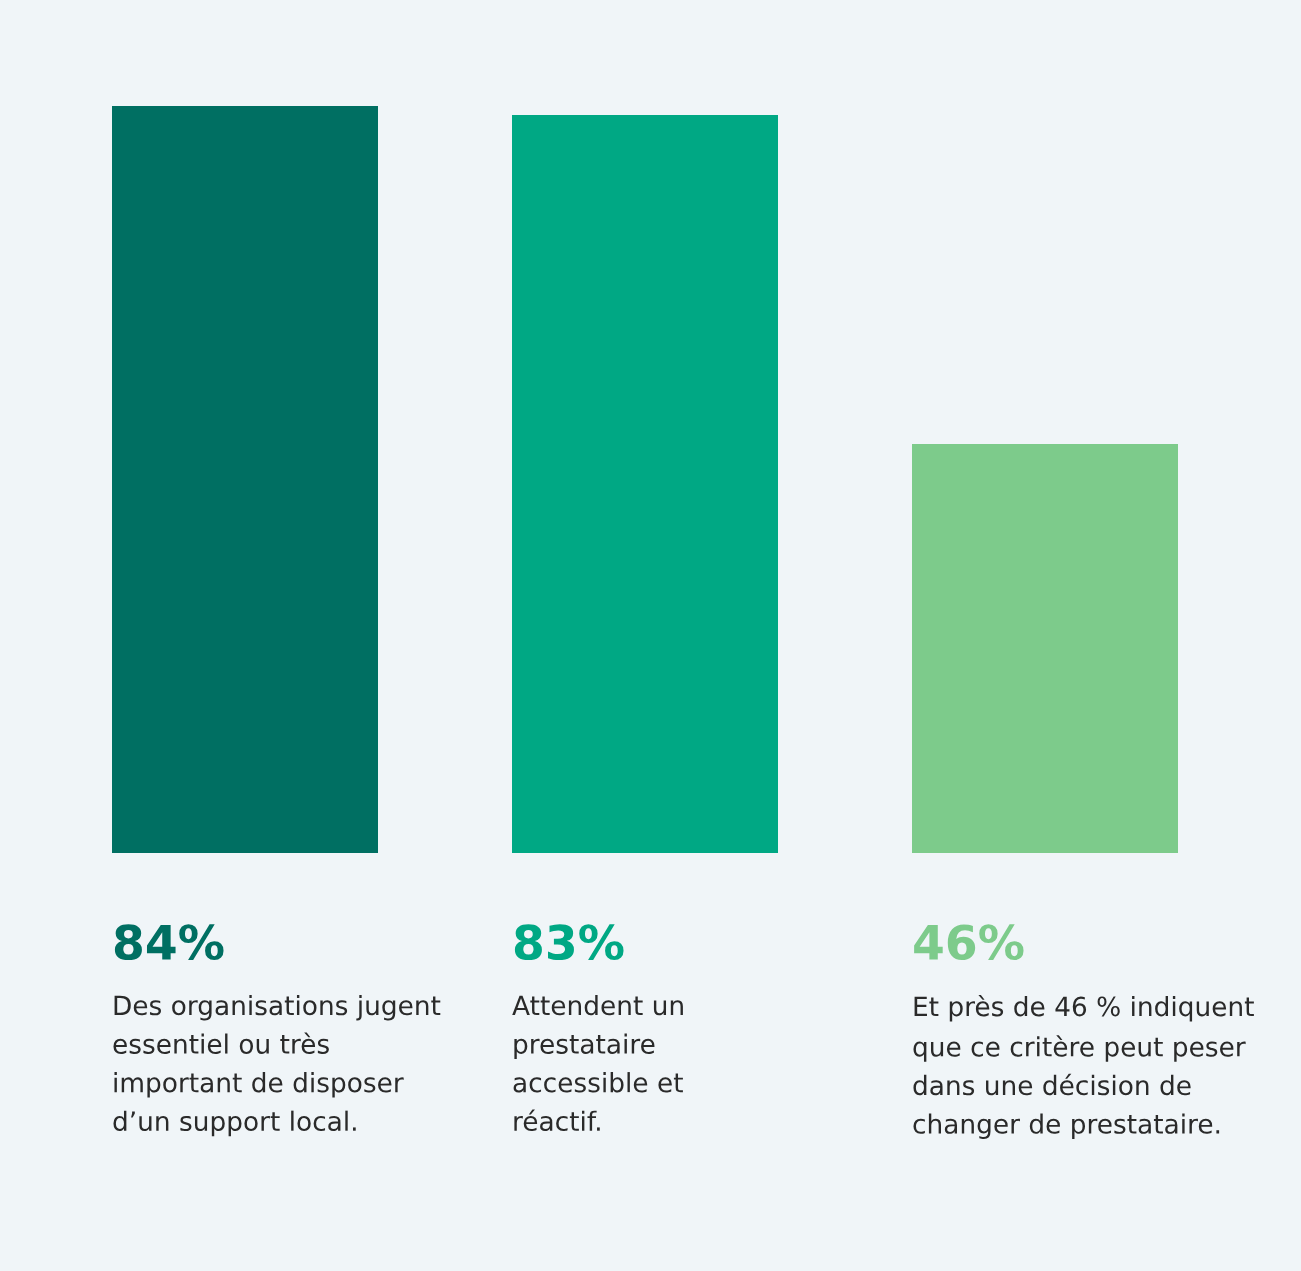  I want to click on x-tick-label: Des organisations jugent essentiel ou très important de disposer d’un support local., so click(277, 1065).